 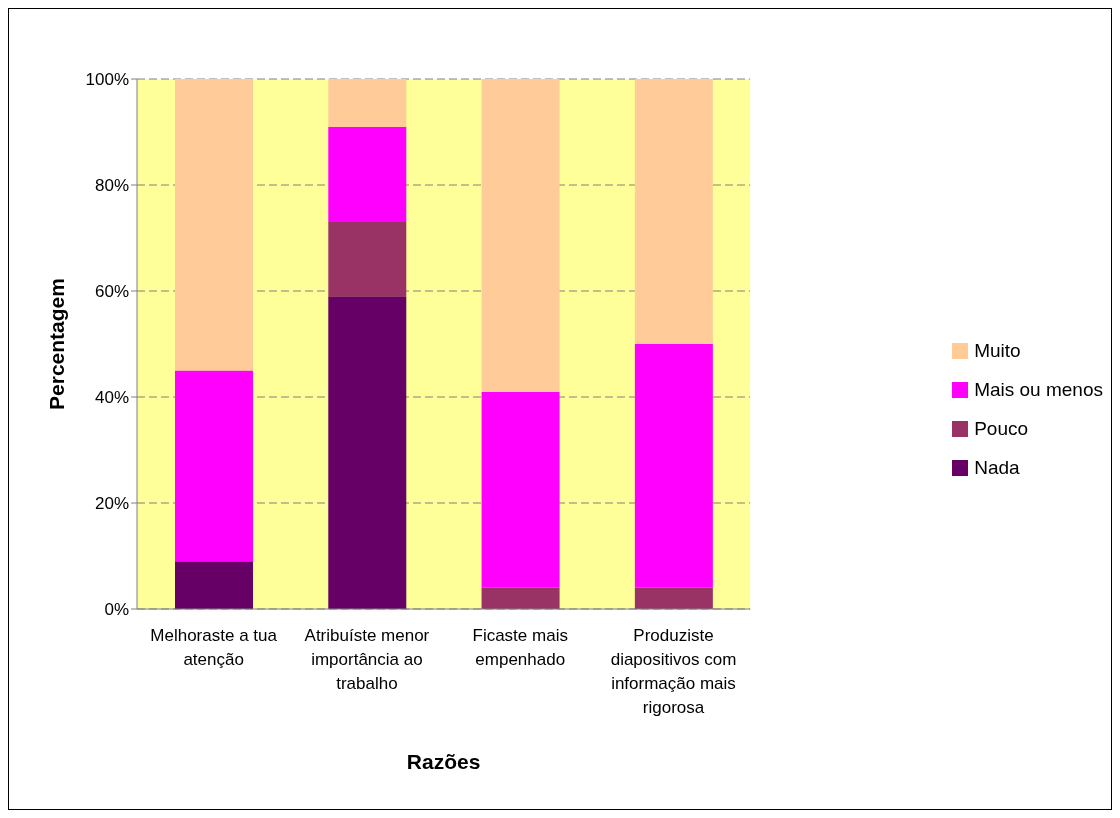 I want to click on x-tick-label: Produziste diapositivos com informação mais rigorosa, so click(x=673, y=671).